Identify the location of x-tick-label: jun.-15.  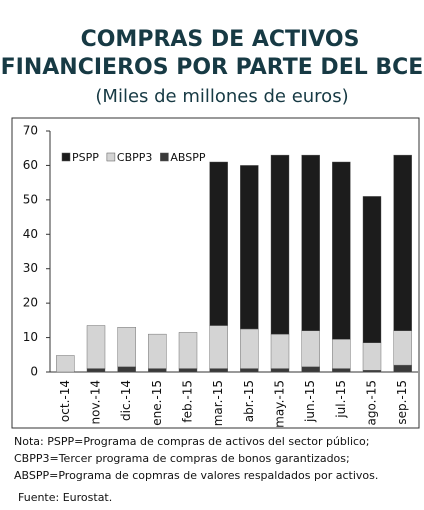
(310, 401).